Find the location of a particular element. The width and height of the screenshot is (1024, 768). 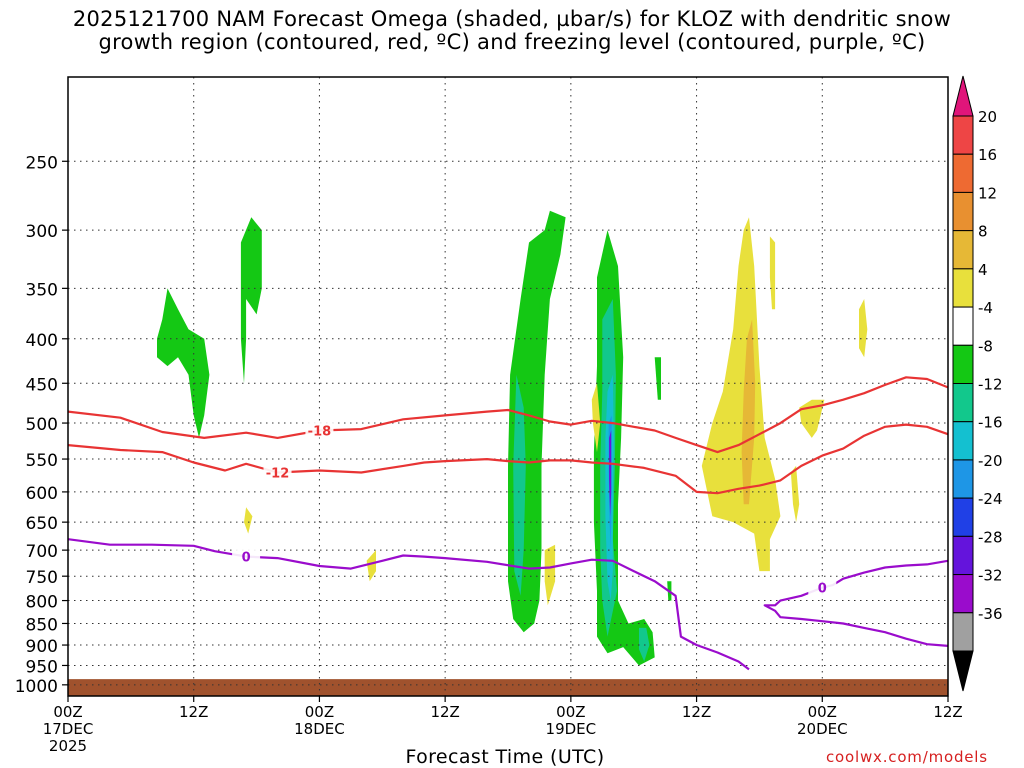

colorbar-label-8: -16 is located at coordinates (990, 423).